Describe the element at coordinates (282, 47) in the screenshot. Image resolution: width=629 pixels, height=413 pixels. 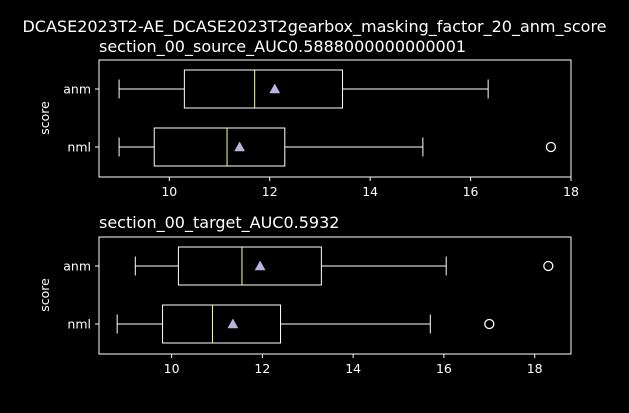
I see `subplot-title: section_00_source_AUC0.5888000000000001` at that location.